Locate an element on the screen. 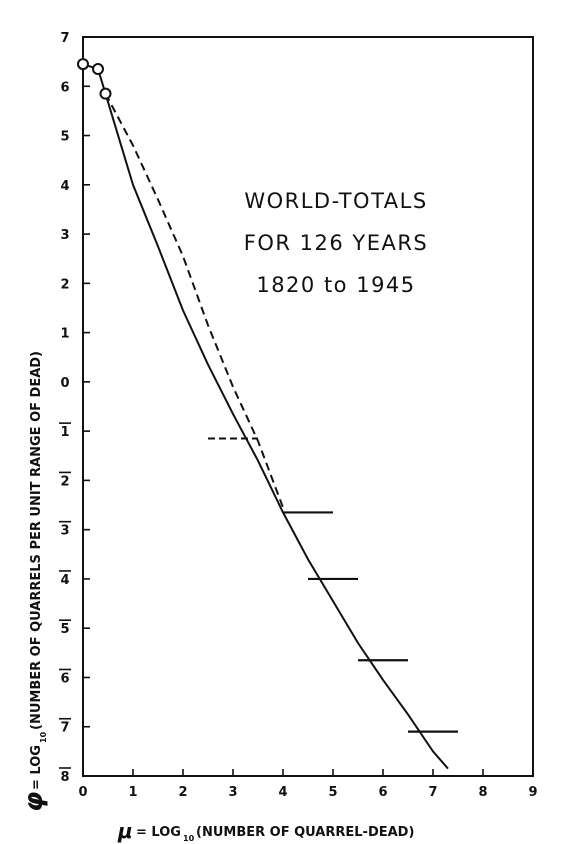 This screenshot has height=844, width=571. x-axis-label: μ = LOG 10 (NUMBER OF QUARREL-DEAD) is located at coordinates (265, 831).